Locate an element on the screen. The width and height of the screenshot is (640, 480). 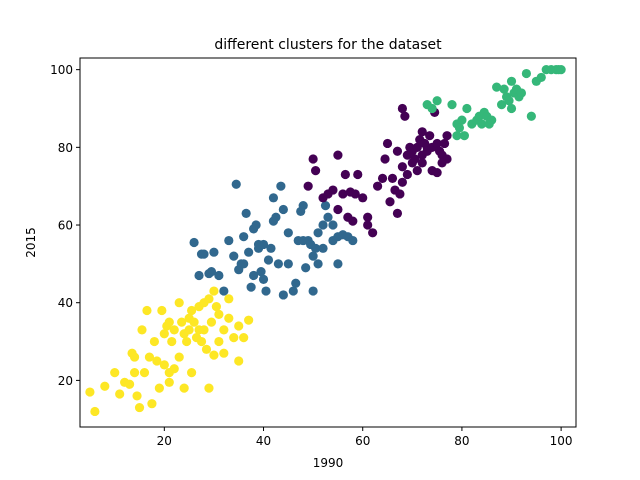
y-tick-label: 20 is located at coordinates (65, 381).